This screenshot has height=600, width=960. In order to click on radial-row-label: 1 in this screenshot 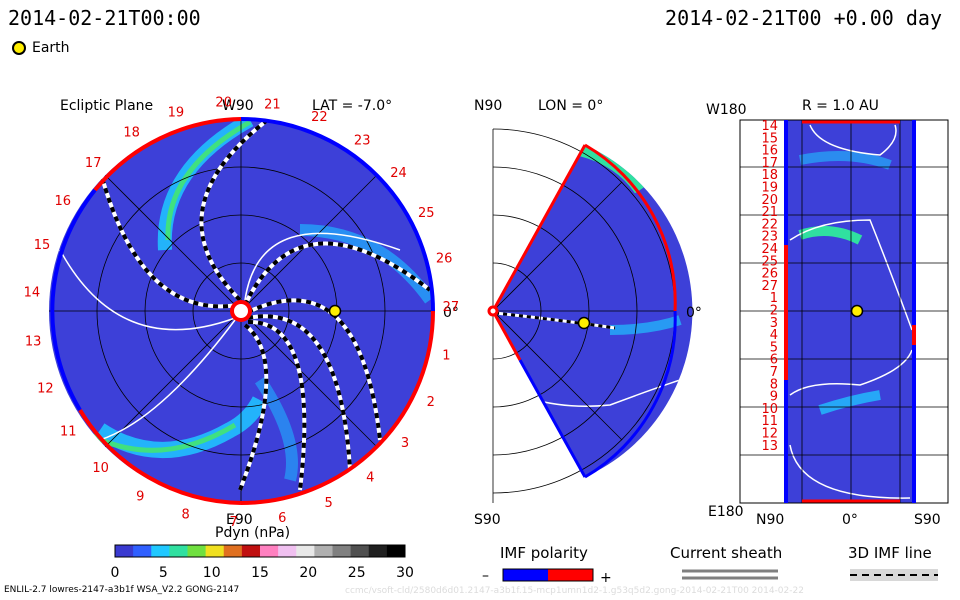, I will do `click(774, 298)`.